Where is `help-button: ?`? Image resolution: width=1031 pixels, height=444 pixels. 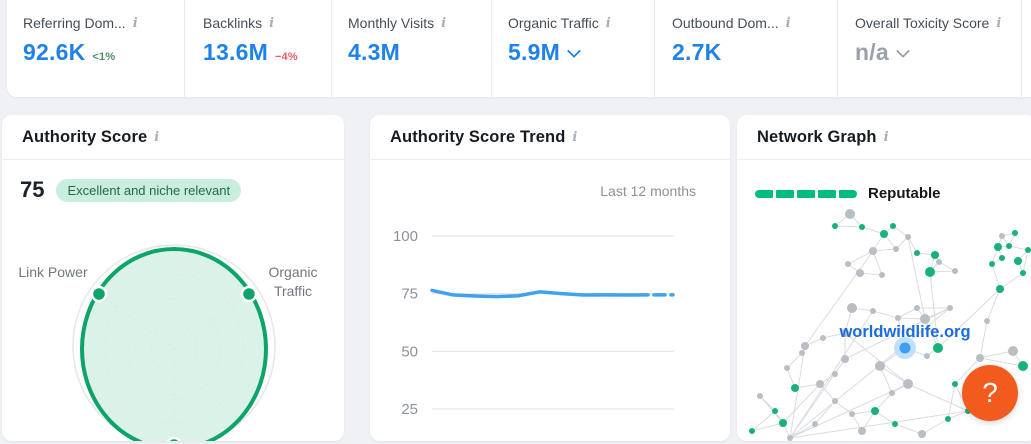
help-button: ? is located at coordinates (990, 393).